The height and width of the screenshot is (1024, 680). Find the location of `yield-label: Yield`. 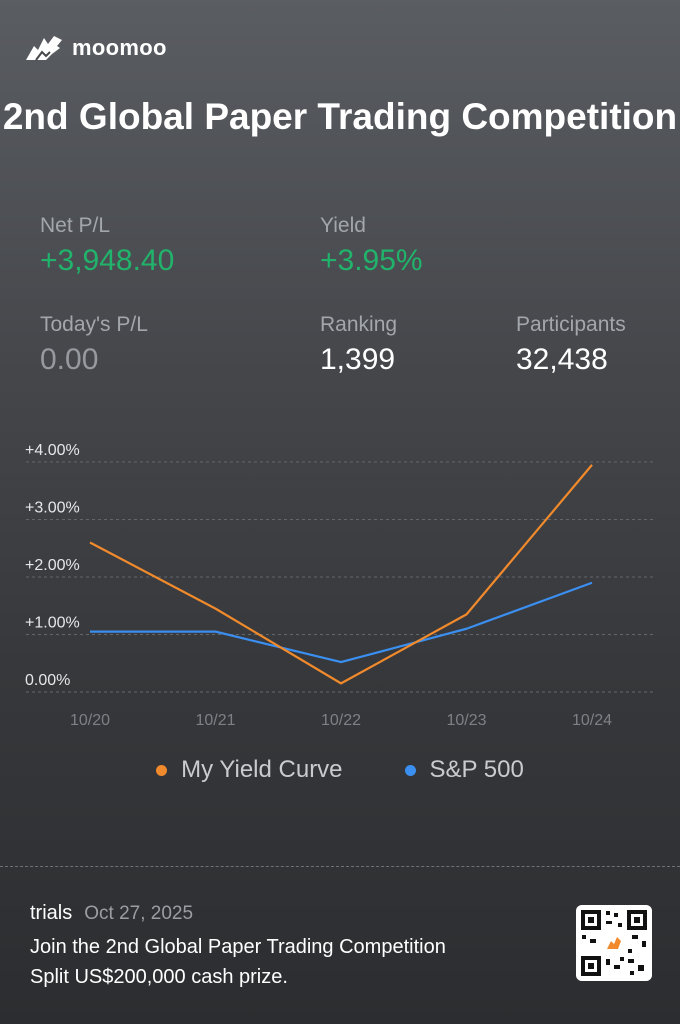

yield-label: Yield is located at coordinates (343, 225).